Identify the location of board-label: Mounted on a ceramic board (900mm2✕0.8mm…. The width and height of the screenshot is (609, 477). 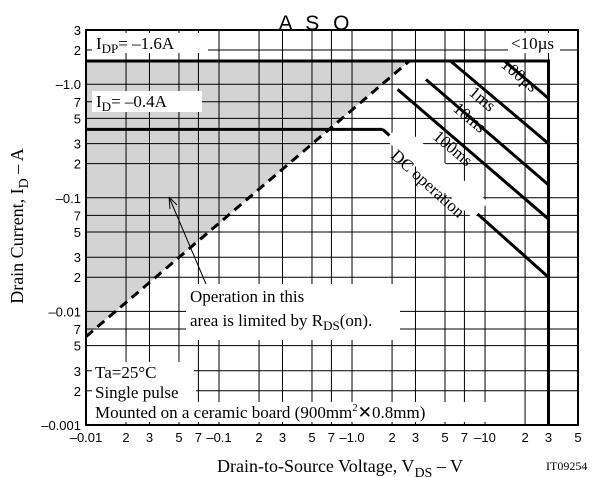
(260, 412).